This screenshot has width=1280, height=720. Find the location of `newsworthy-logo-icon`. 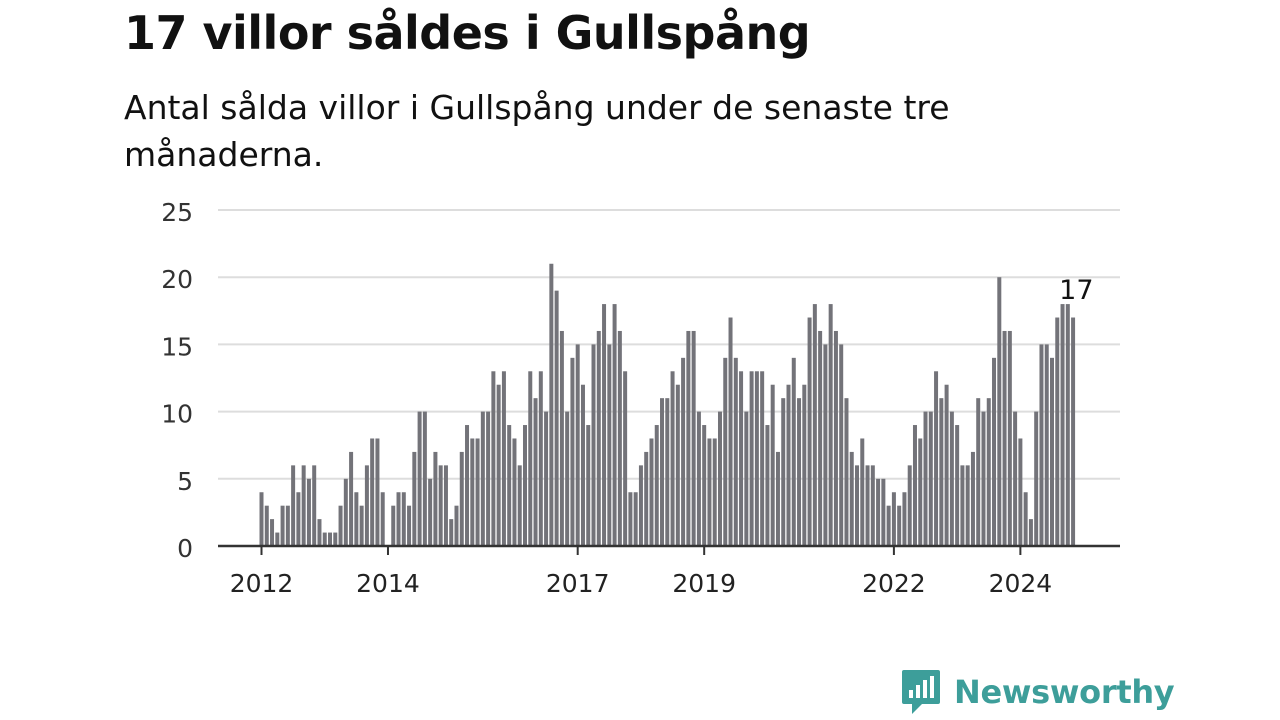

newsworthy-logo-icon is located at coordinates (921, 692).